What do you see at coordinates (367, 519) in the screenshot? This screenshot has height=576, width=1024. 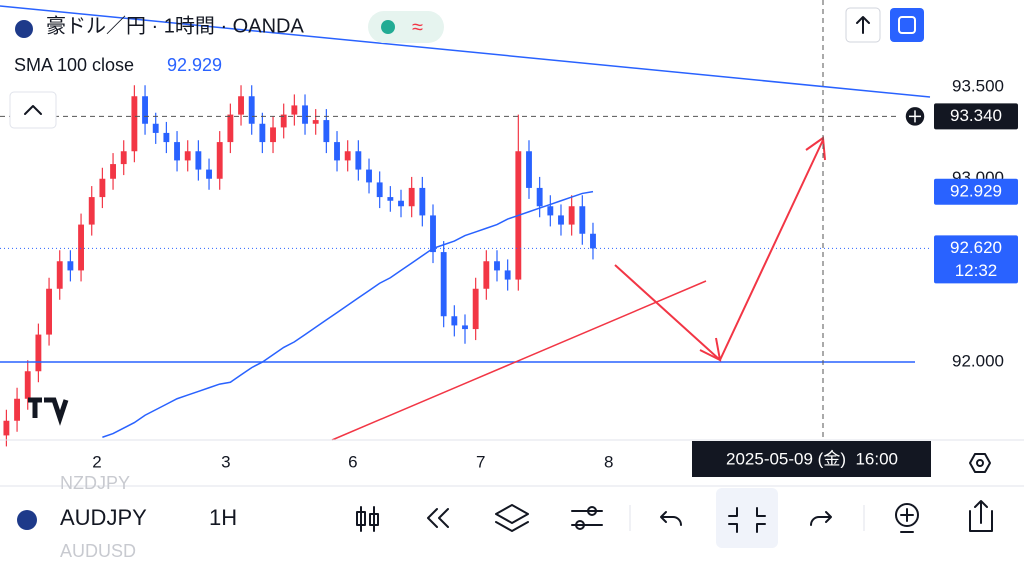 I see `candles-button` at bounding box center [367, 519].